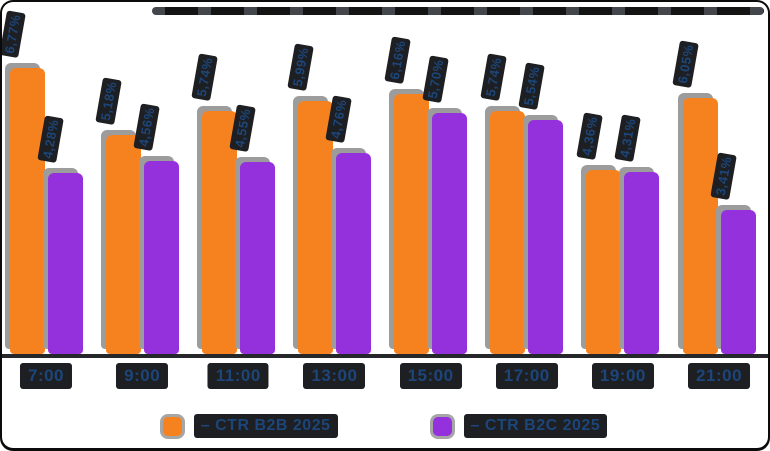  Describe the element at coordinates (412, 224) in the screenshot. I see `bar-b2b-15:00` at that location.